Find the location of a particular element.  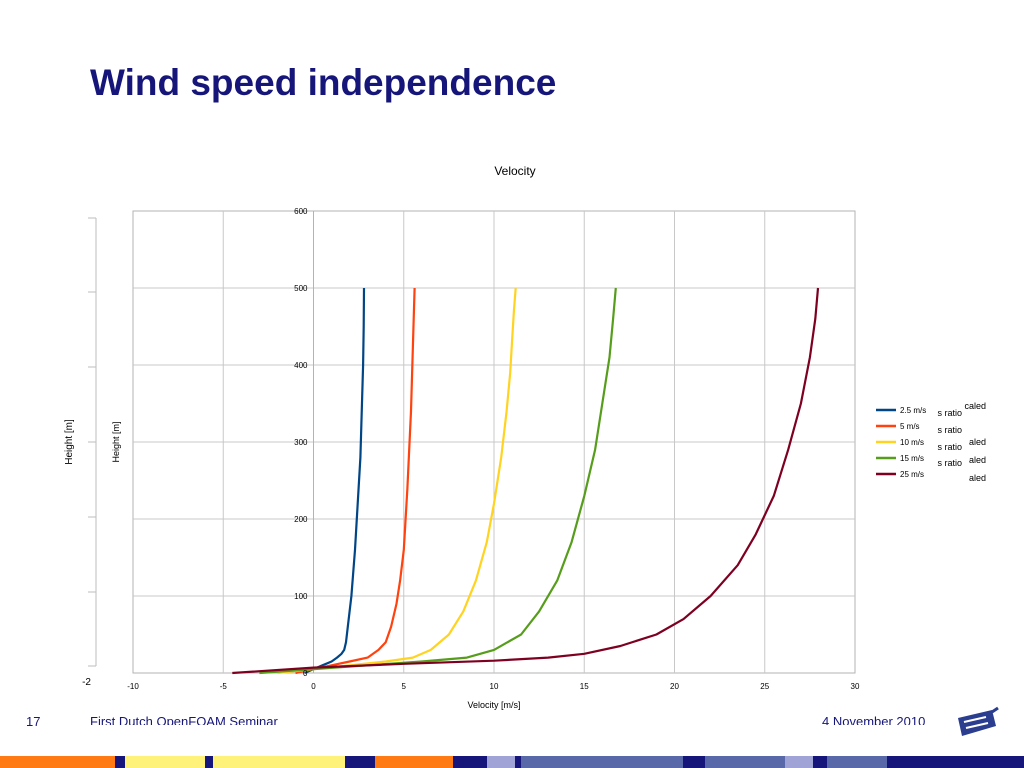

y-tick-label: 100 is located at coordinates (301, 596).